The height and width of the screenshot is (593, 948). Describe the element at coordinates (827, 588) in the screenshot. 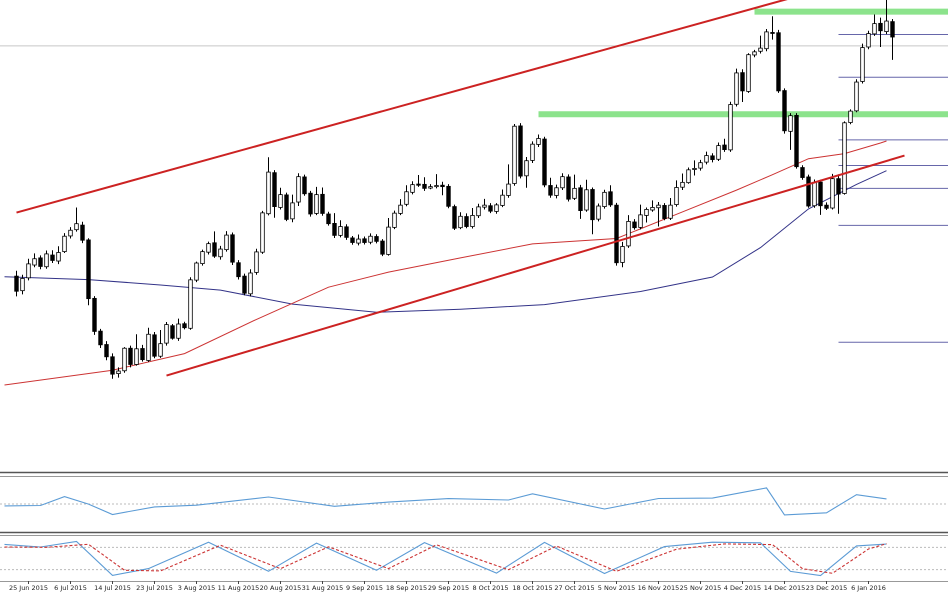

I see `x-tick-label: 23 Dec 2015` at that location.